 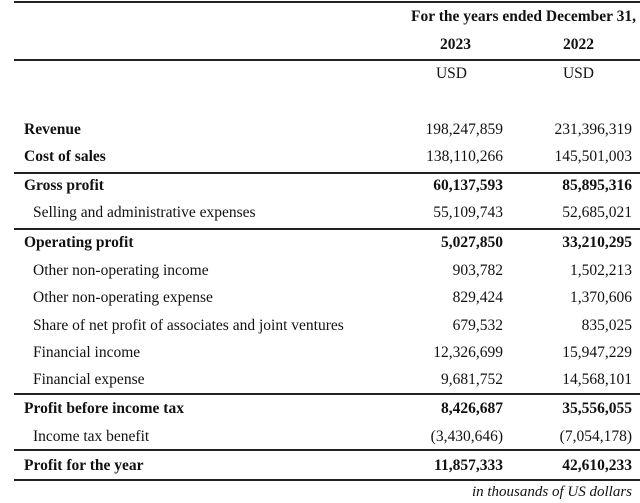 I want to click on row-label: Operating profit, so click(x=79, y=242).